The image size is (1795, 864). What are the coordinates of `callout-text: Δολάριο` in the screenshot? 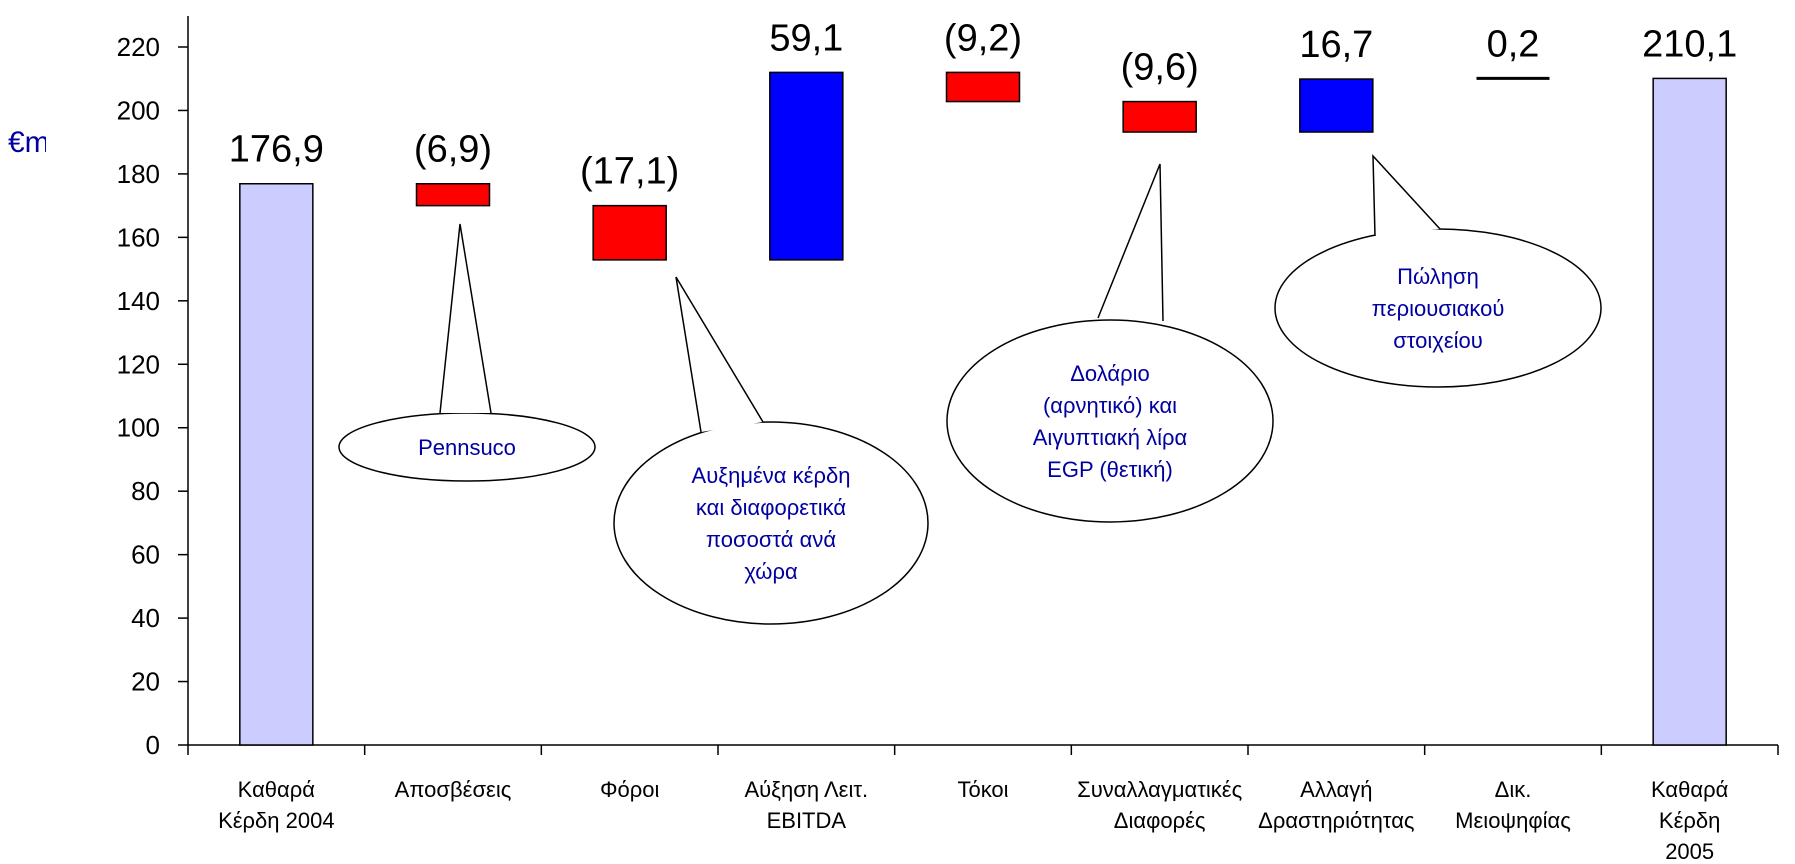 It's located at (1110, 373).